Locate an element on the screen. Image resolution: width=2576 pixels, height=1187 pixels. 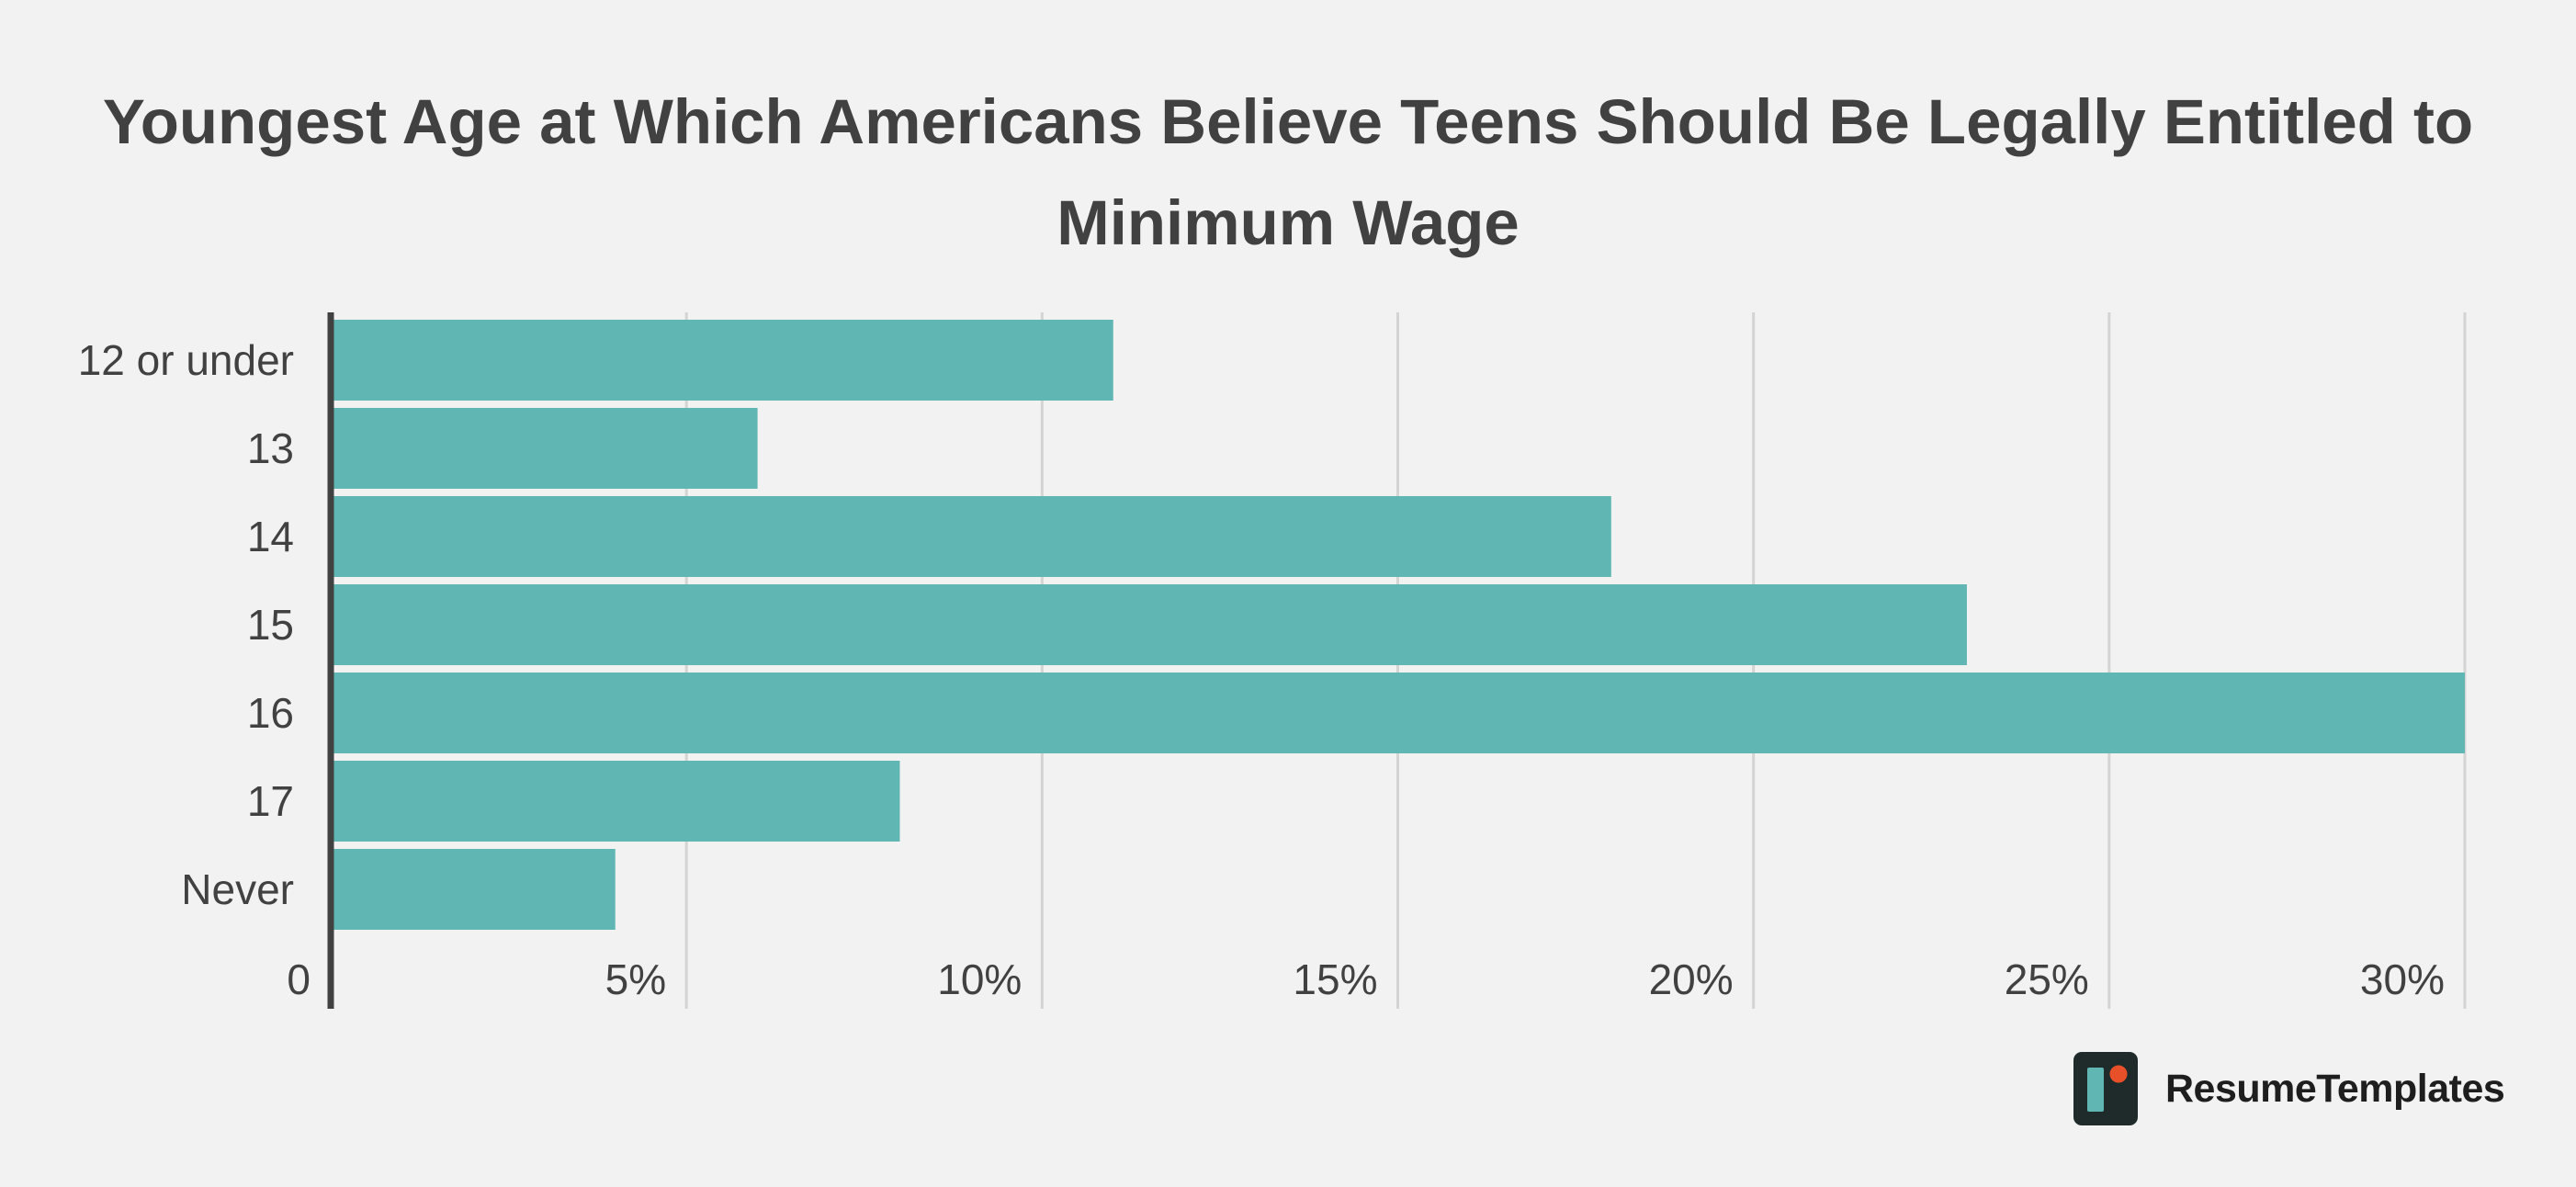
category-label: Never is located at coordinates (237, 889).